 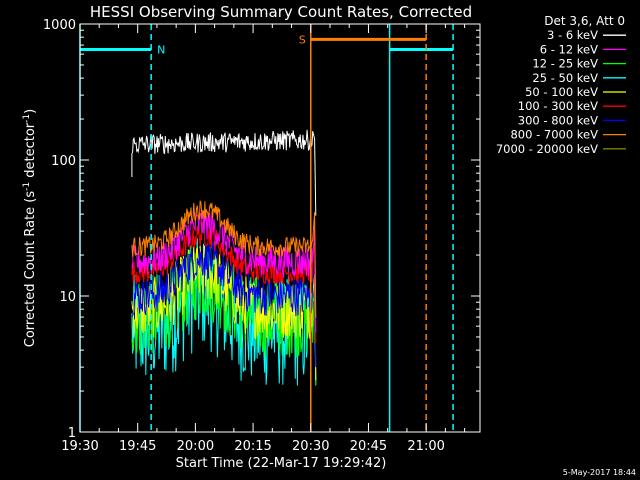 I want to click on y-tick-label: 100, so click(x=63, y=161).